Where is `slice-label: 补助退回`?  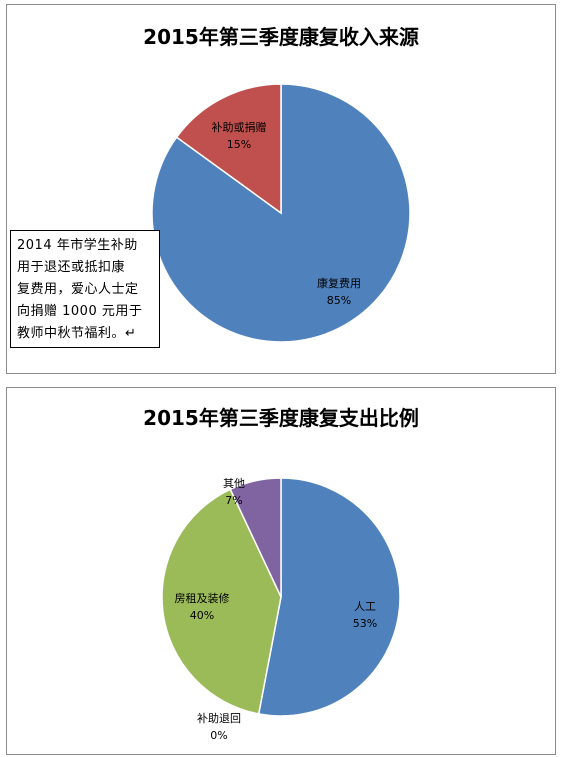 slice-label: 补助退回 is located at coordinates (219, 718).